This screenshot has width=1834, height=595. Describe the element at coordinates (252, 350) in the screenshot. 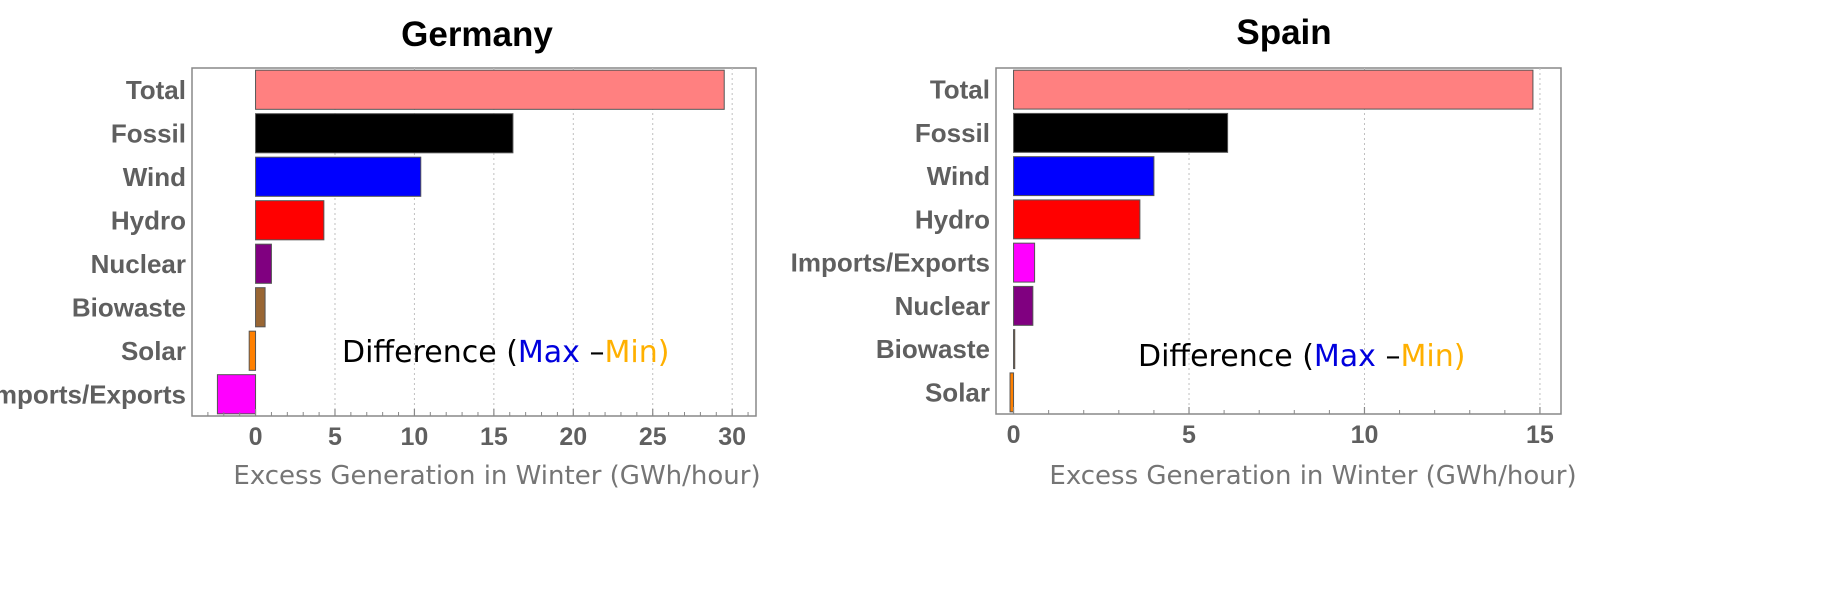

I see `germany-bar-solar` at that location.